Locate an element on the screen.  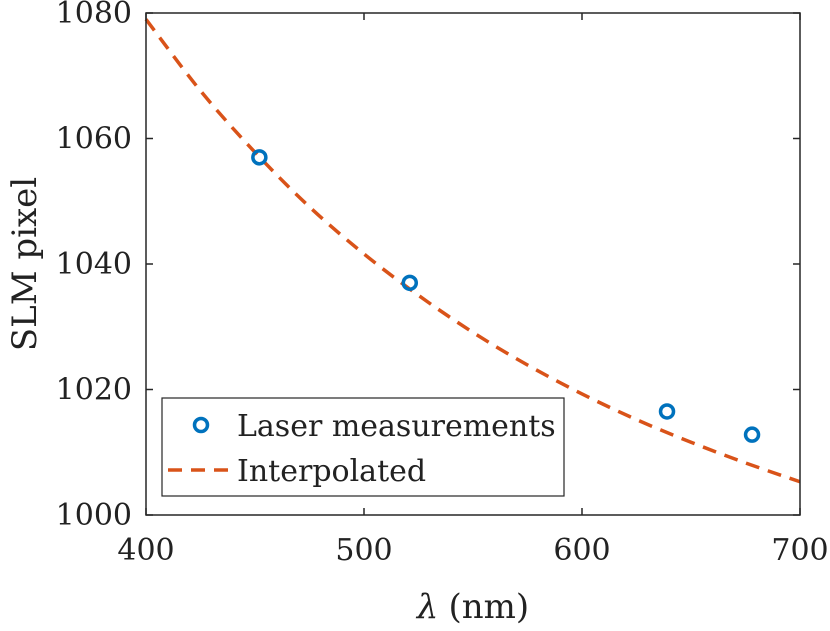
y-tick-label: 1060 is located at coordinates (94, 139).